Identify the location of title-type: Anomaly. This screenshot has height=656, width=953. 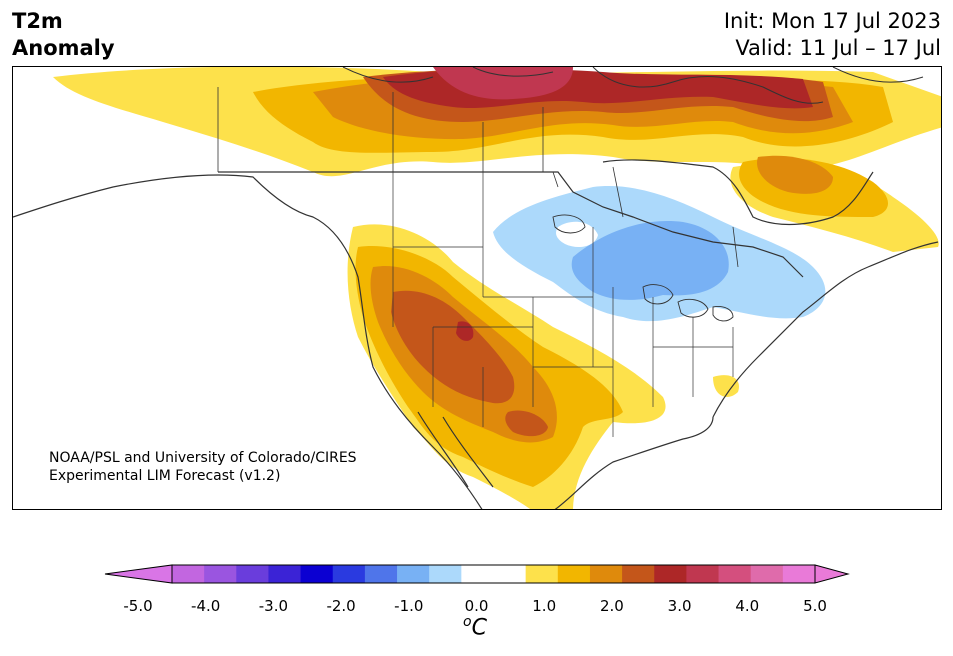
(63, 48).